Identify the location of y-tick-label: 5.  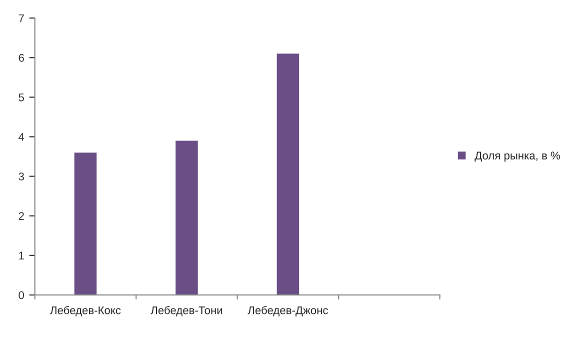
(21, 98).